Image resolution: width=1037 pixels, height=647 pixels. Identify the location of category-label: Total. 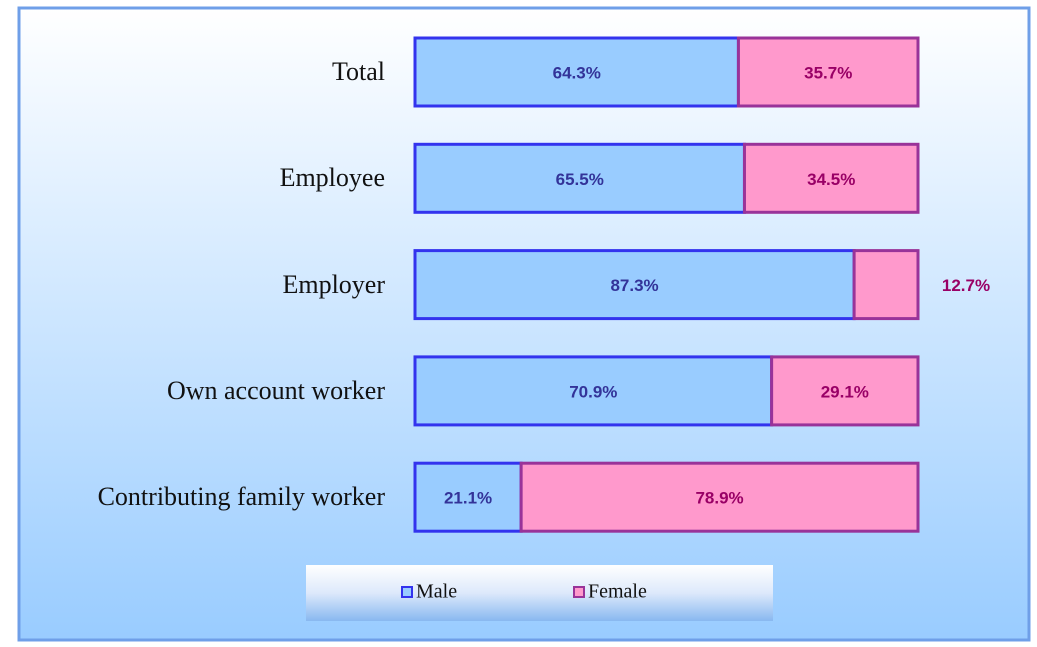
(358, 71).